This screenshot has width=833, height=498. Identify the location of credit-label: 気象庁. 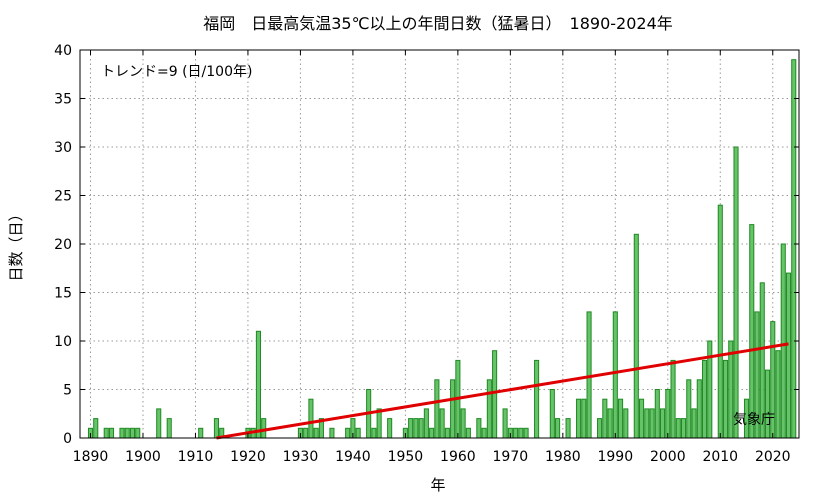
(754, 420).